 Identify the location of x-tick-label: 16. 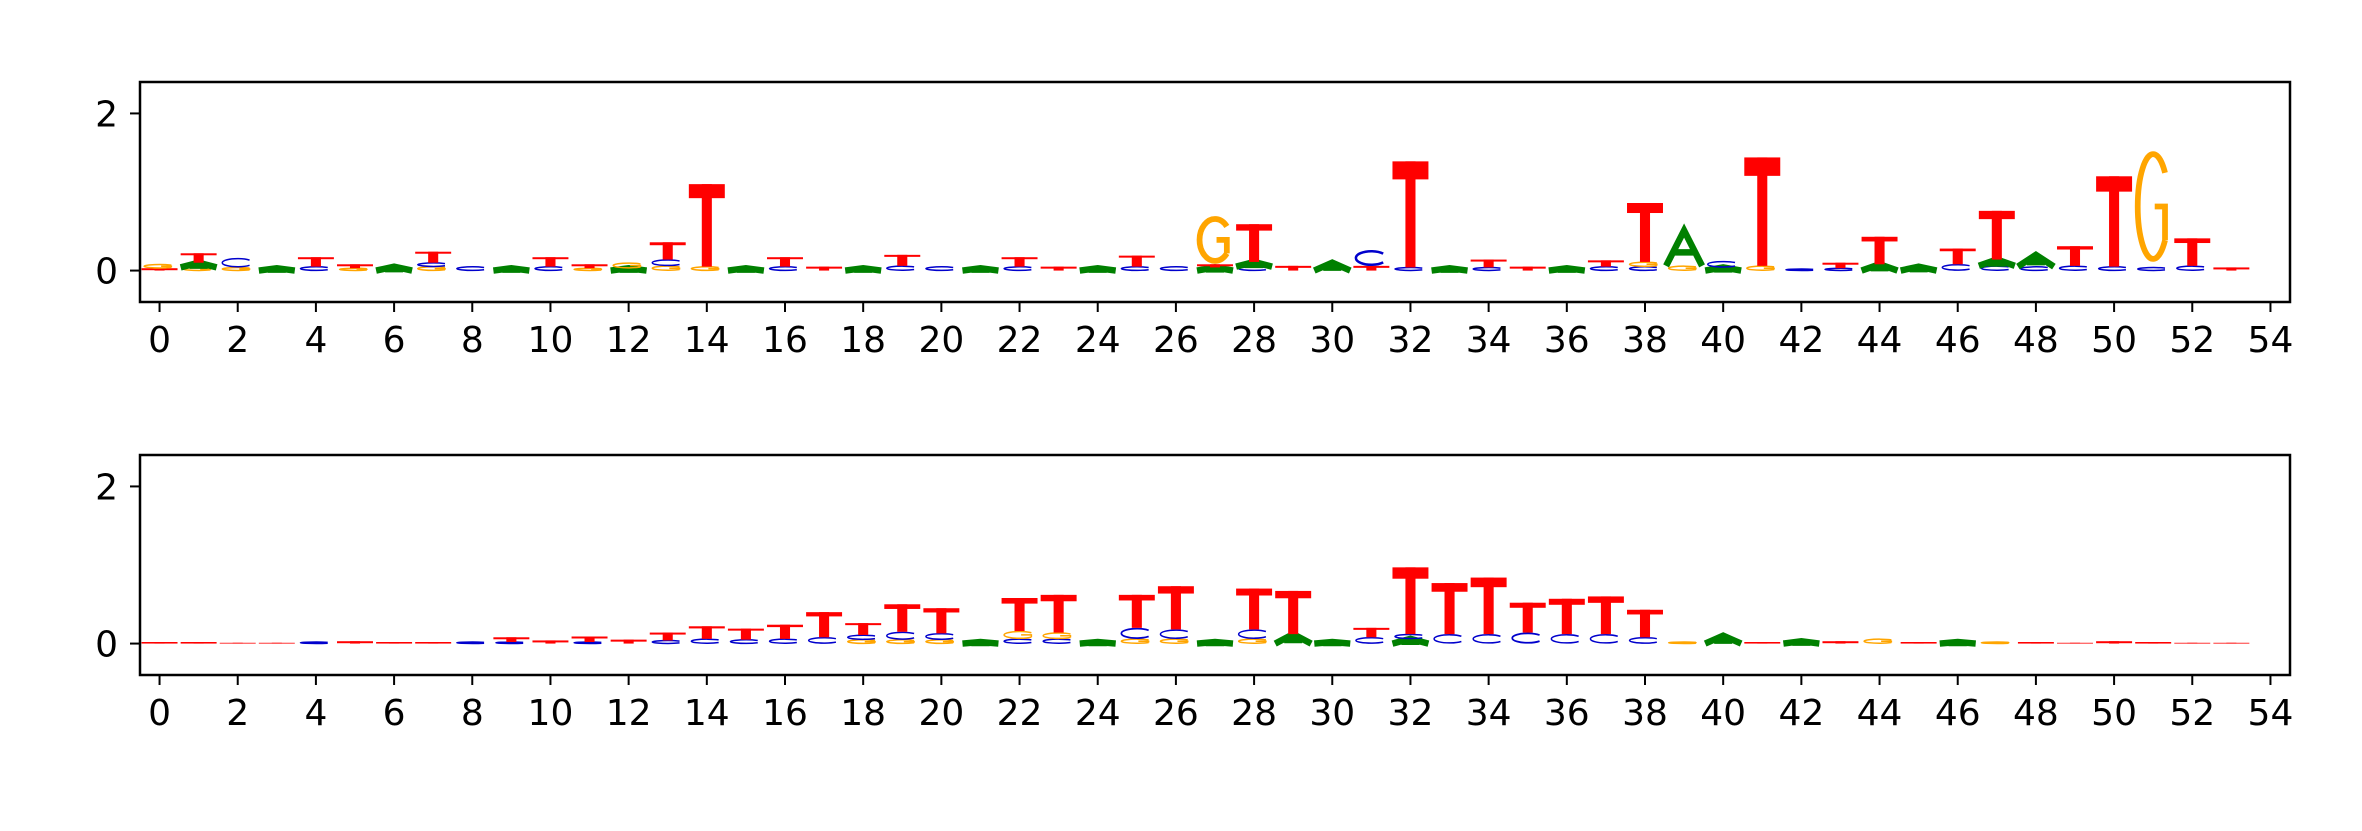
(785, 340).